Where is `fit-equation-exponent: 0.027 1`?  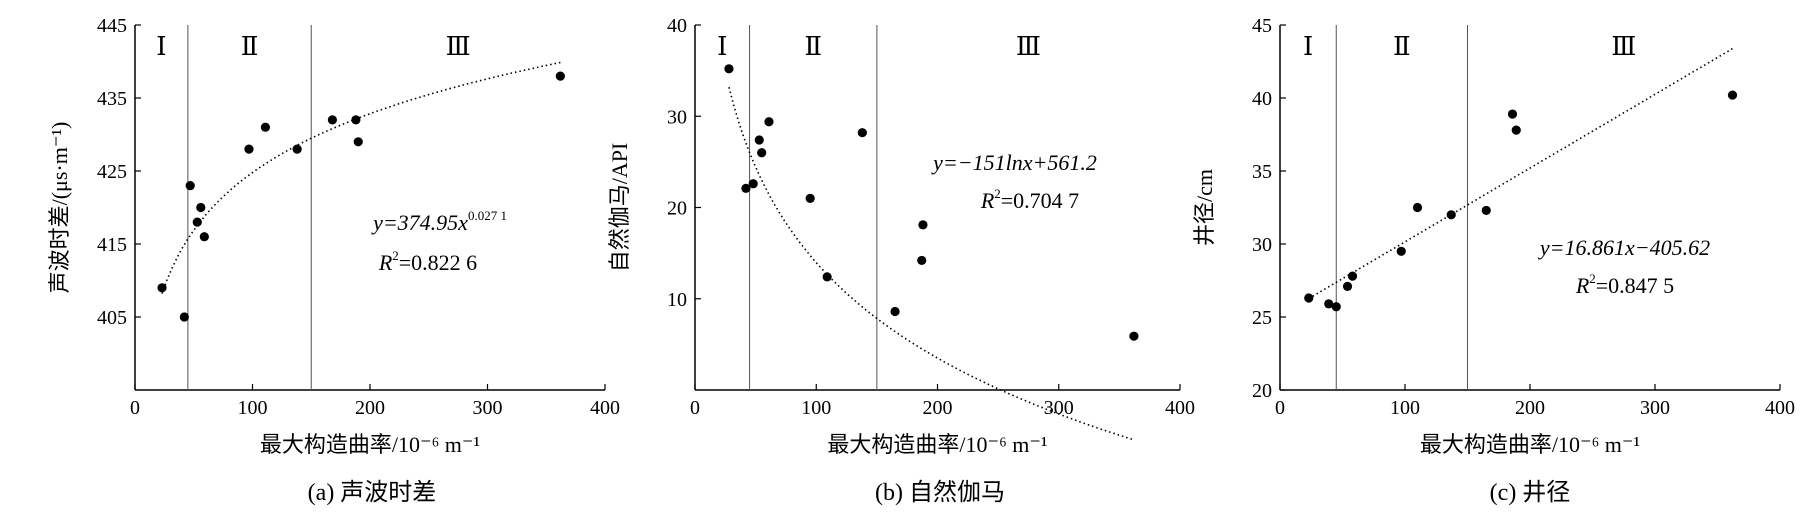
fit-equation-exponent: 0.027 1 is located at coordinates (487, 215).